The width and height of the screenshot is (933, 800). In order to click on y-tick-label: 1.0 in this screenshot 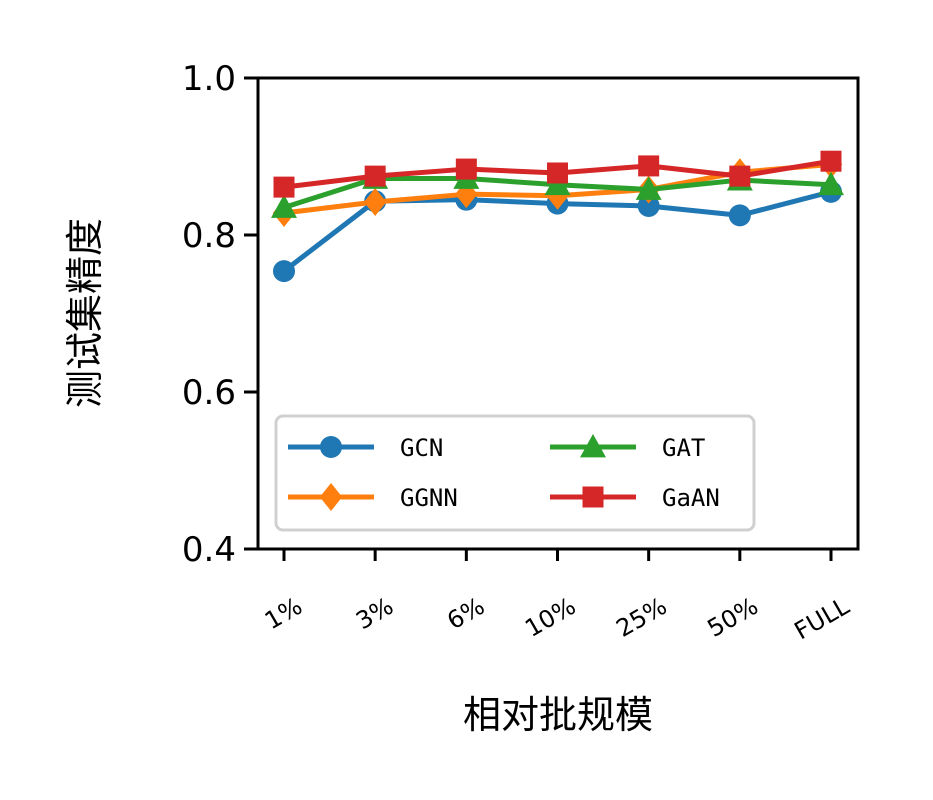, I will do `click(209, 79)`.